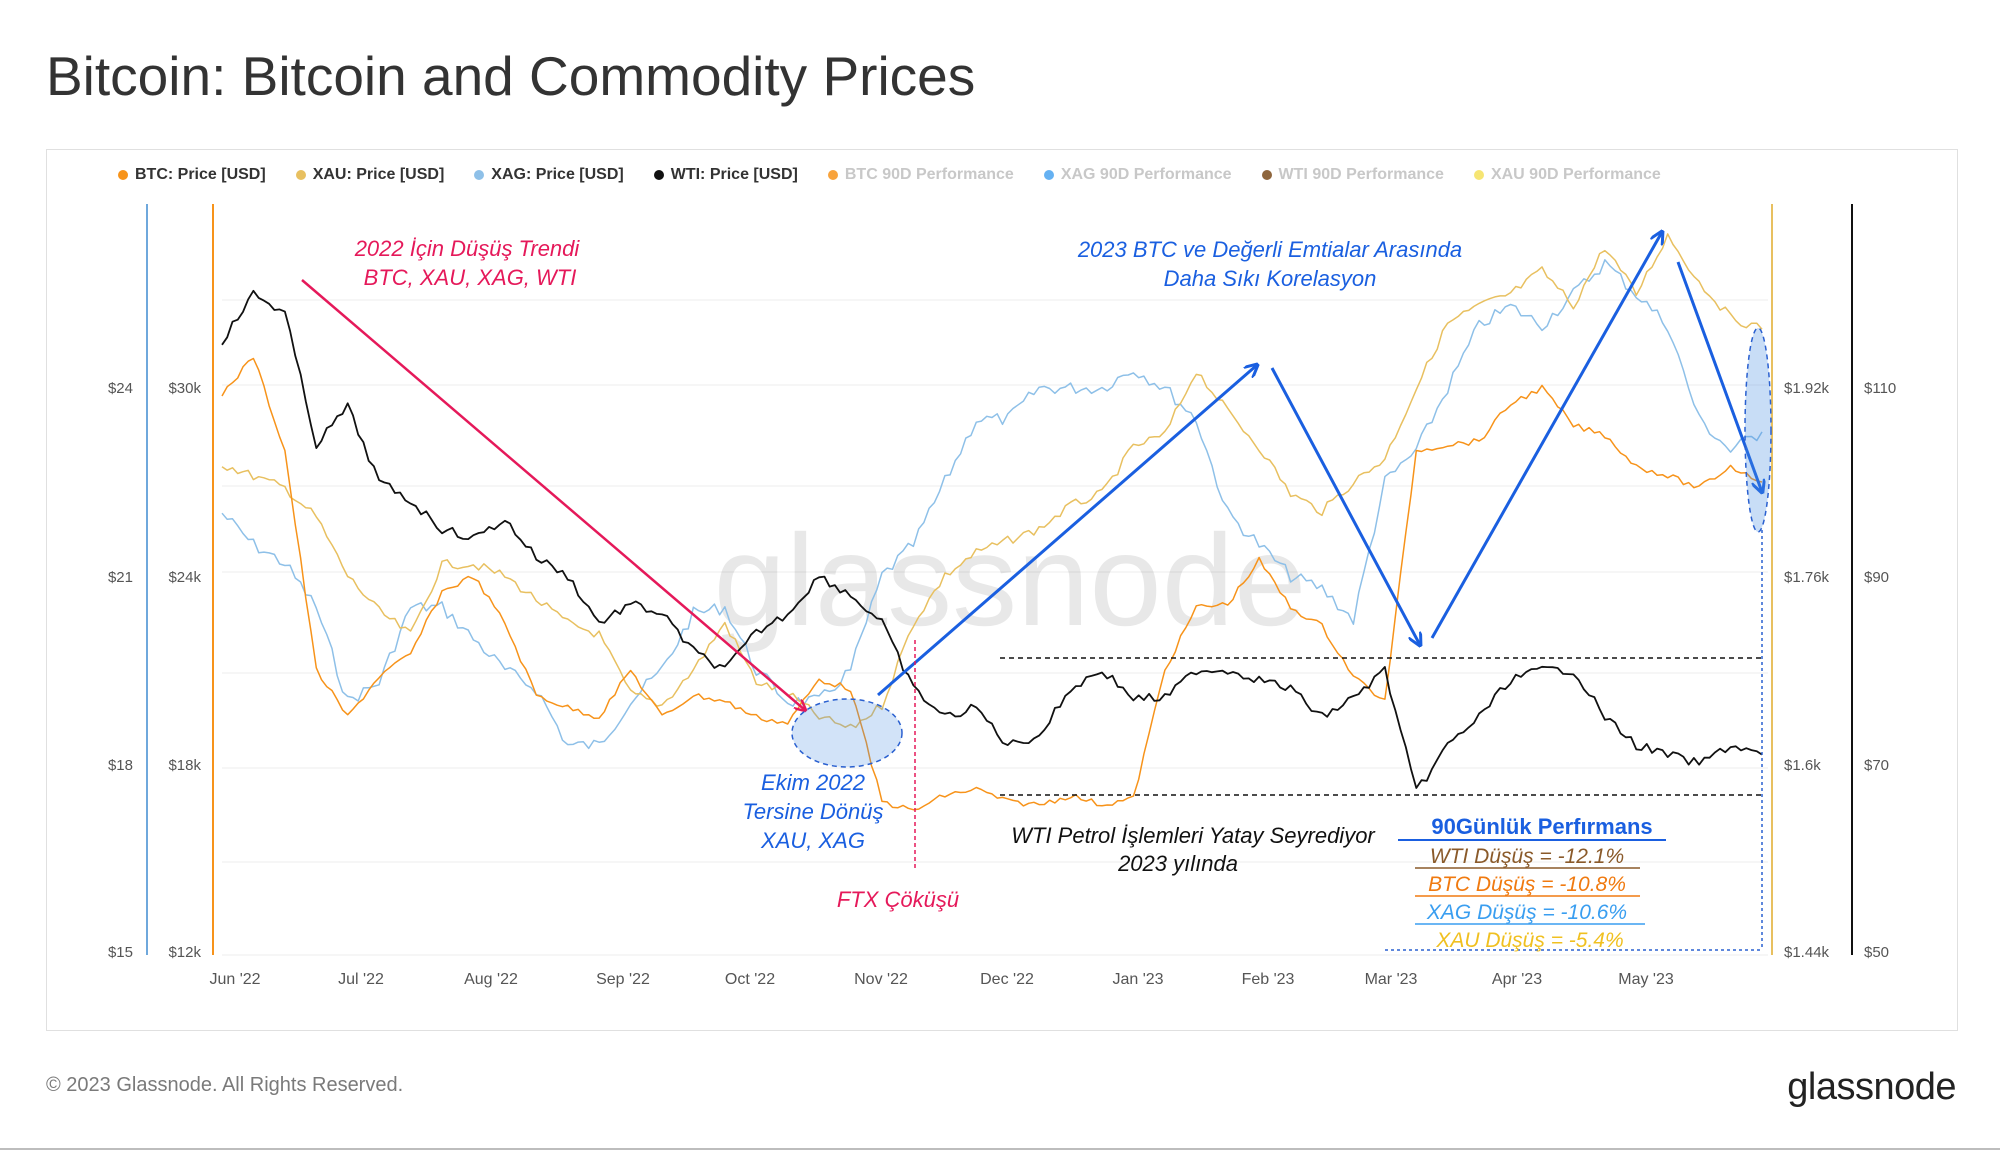  Describe the element at coordinates (1876, 577) in the screenshot. I see `wti-tick-label: $90` at that location.